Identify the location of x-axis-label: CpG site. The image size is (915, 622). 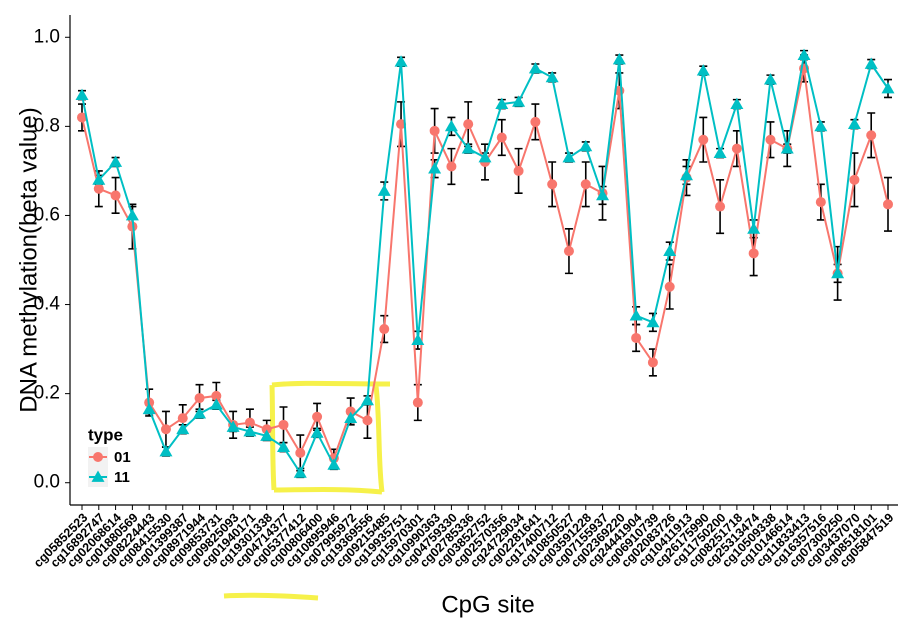
(487, 604).